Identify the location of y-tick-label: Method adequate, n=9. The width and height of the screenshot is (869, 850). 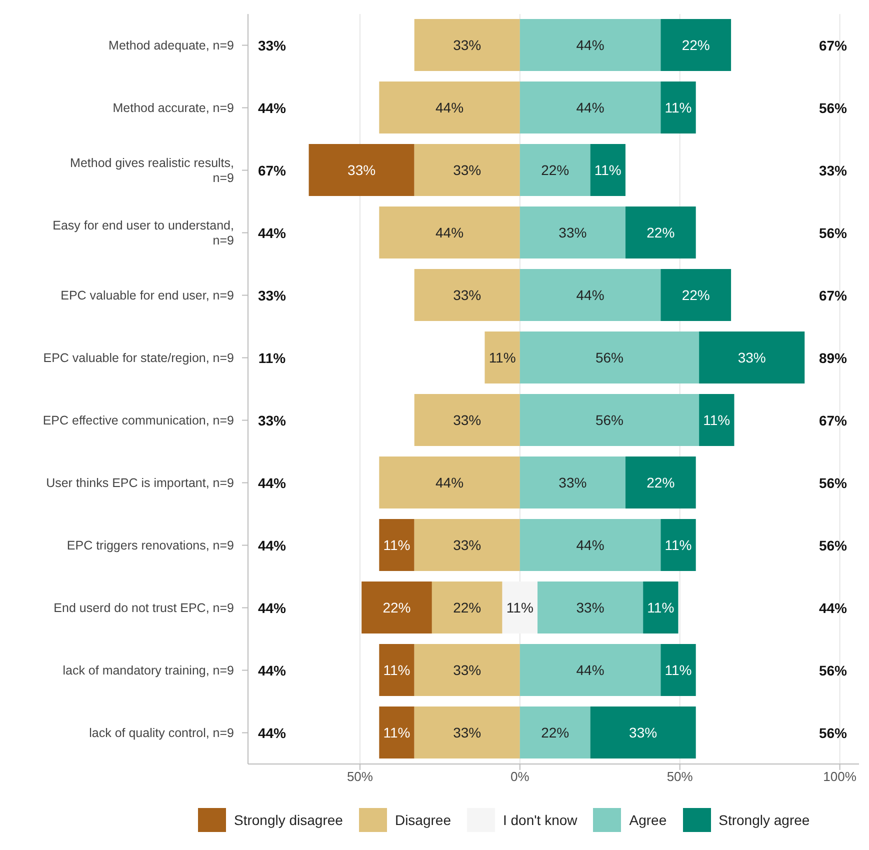
(171, 45).